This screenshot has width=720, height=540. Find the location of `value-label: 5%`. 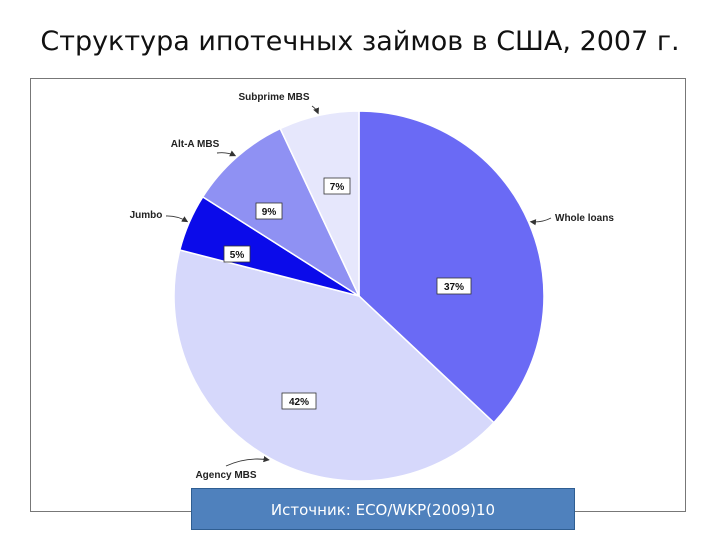

value-label: 5% is located at coordinates (237, 255).